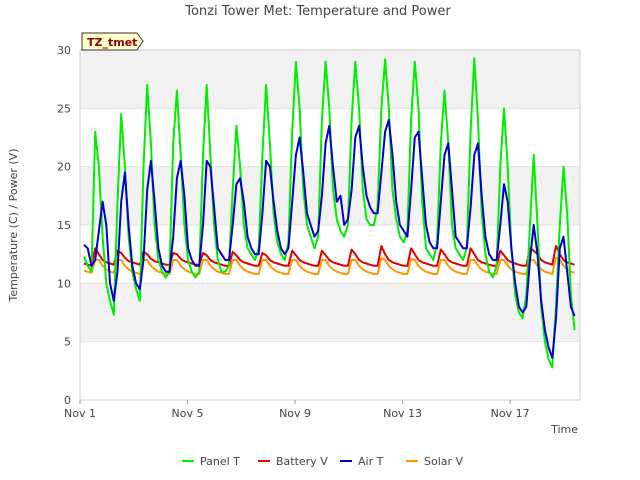 The height and width of the screenshot is (480, 640). What do you see at coordinates (329, 265) in the screenshot?
I see `series-line-solar-v` at bounding box center [329, 265].